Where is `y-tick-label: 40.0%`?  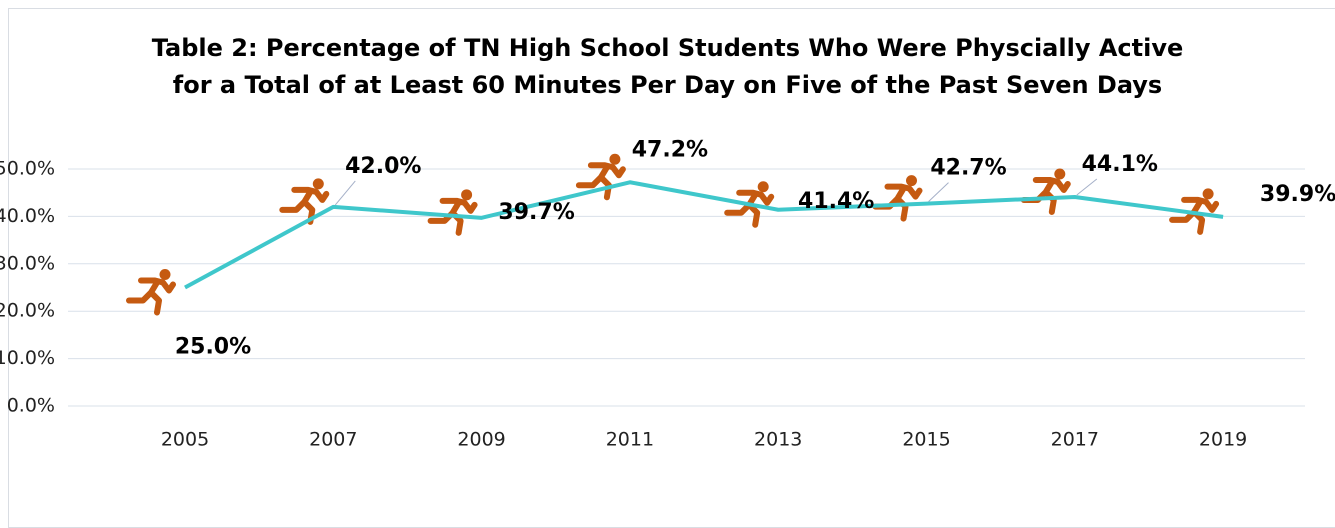 y-tick-label: 40.0% is located at coordinates (27, 216).